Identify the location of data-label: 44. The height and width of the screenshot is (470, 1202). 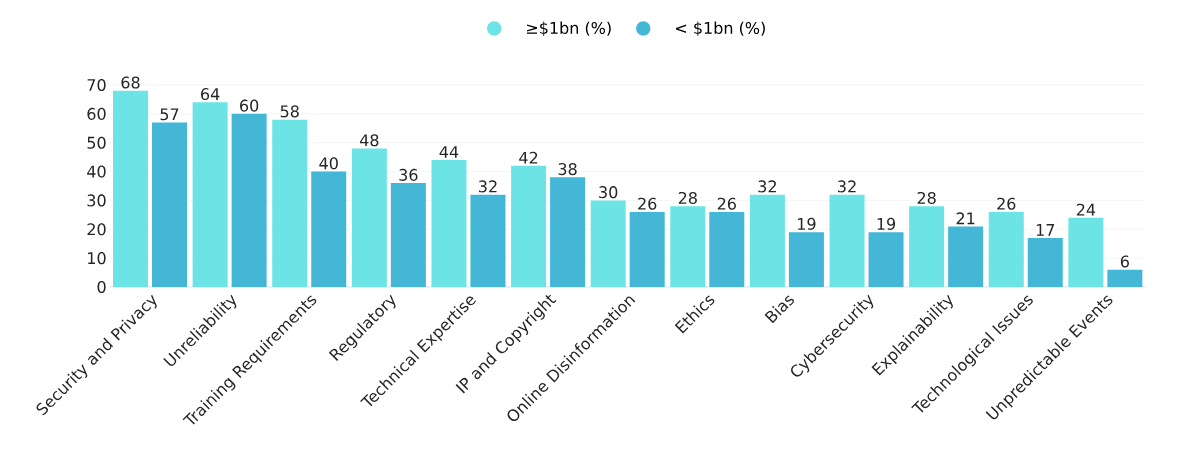
(449, 152).